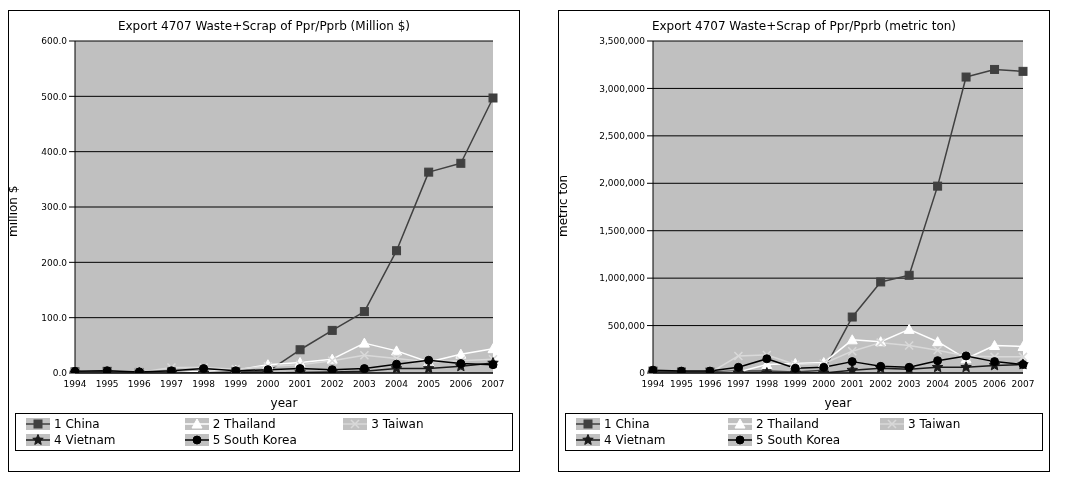  I want to click on y-axis-title: metric ton, so click(563, 205).